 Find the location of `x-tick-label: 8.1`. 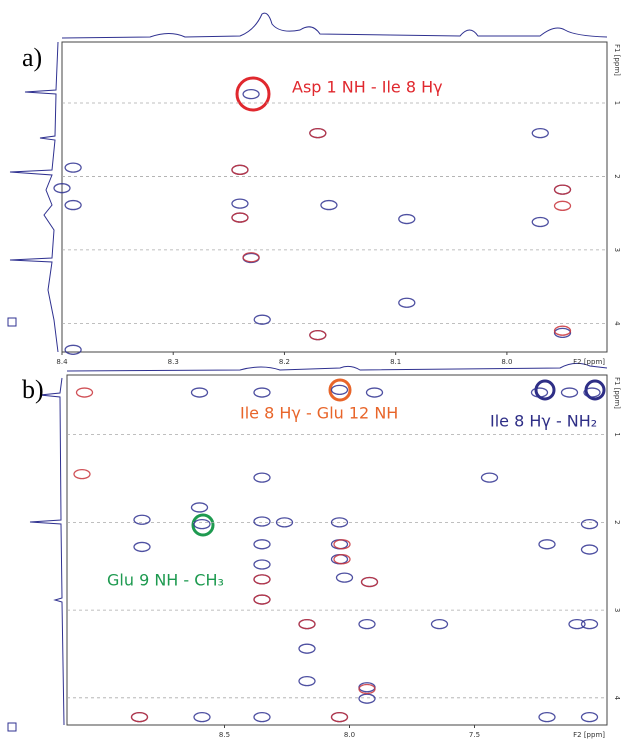

x-tick-label: 8.1 is located at coordinates (395, 362).